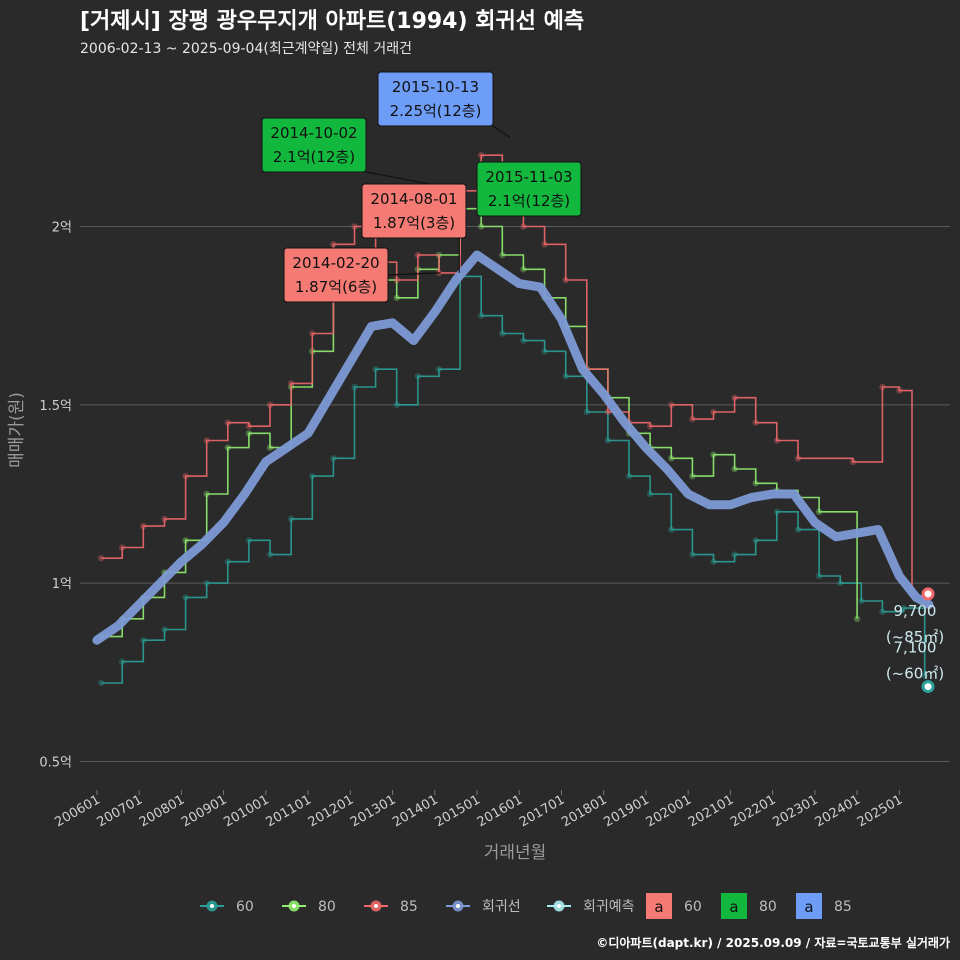 The image size is (960, 960). Describe the element at coordinates (435, 87) in the screenshot. I see `annotation-date: 2015-10-13` at that location.